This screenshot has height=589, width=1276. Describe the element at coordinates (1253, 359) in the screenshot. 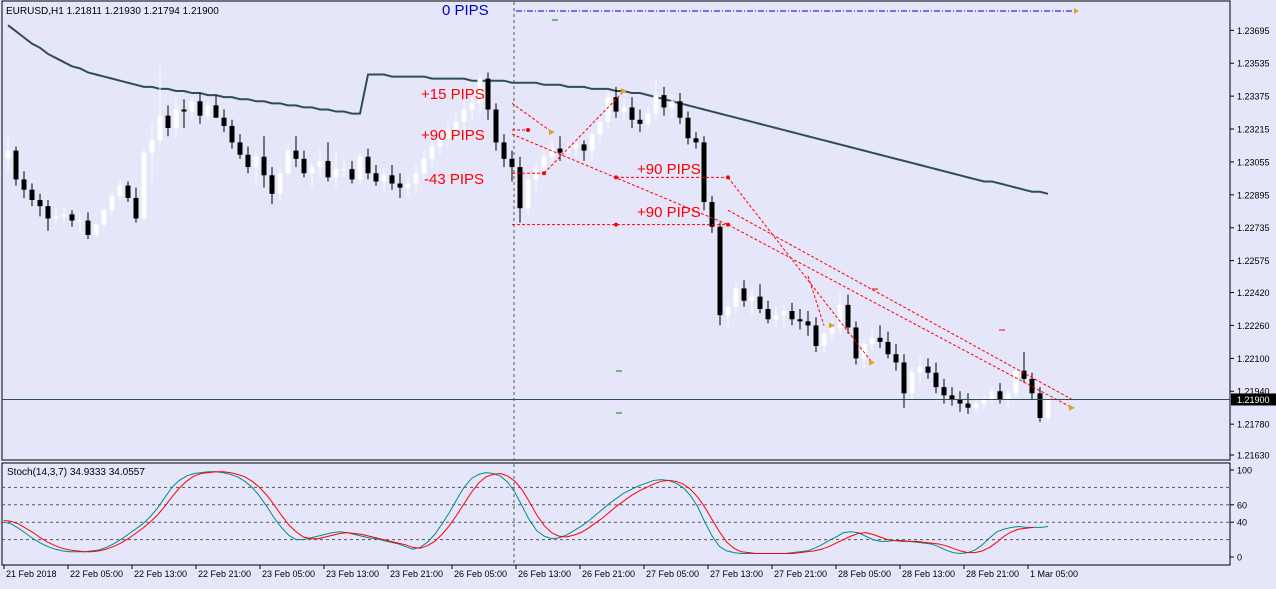

I see `price-axis-label: 1.22100` at that location.